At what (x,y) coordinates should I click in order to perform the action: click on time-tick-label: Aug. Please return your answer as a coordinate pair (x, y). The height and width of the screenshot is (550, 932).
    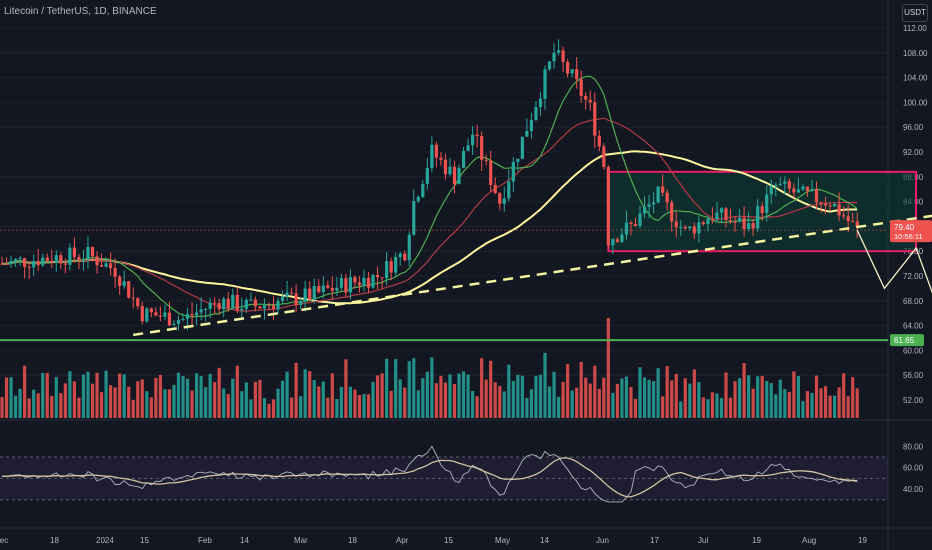
    Looking at the image, I should click on (809, 540).